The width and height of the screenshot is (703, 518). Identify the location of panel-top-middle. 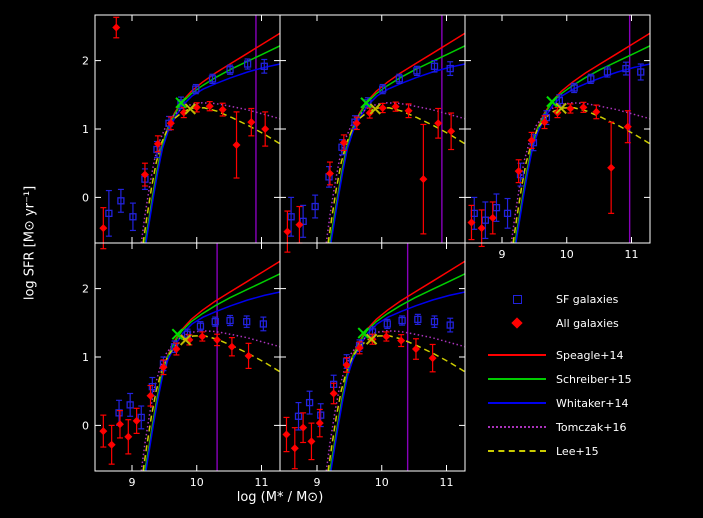
(372, 133).